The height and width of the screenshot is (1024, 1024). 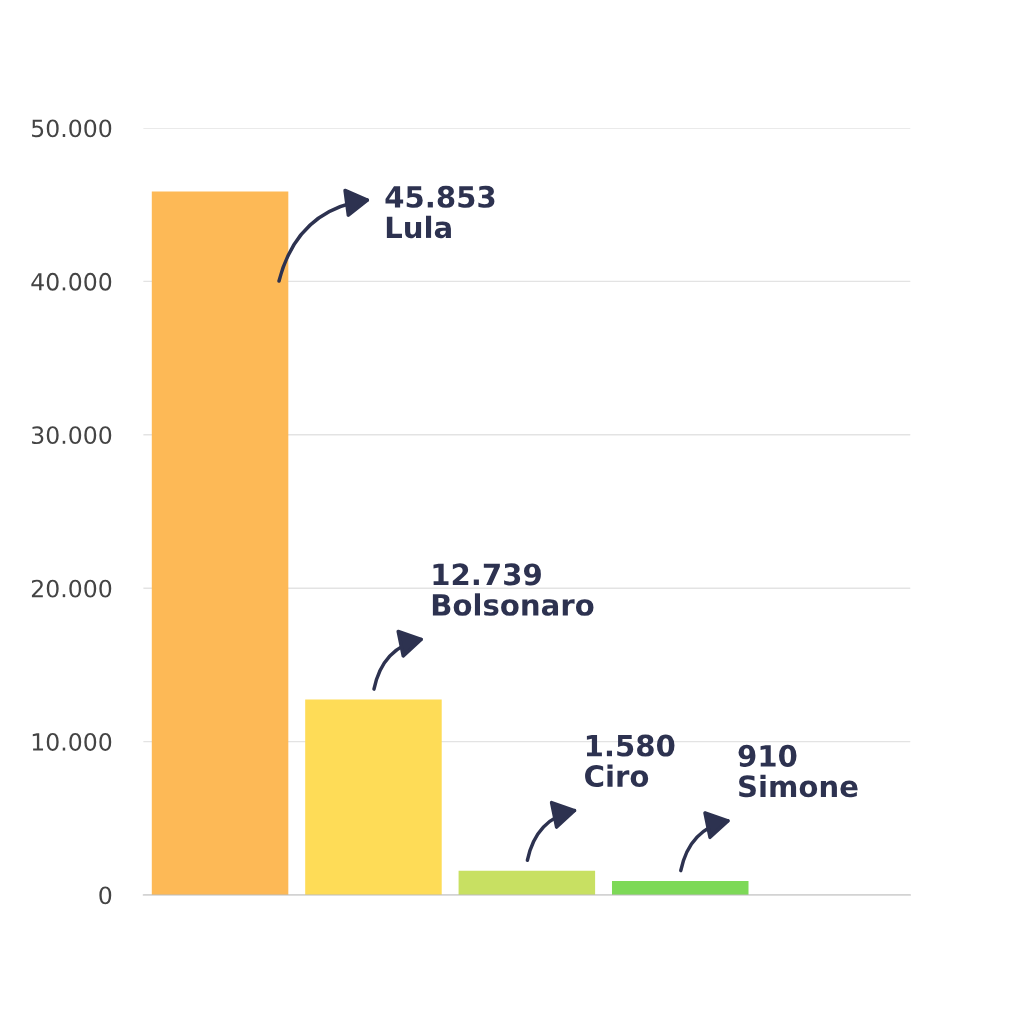 What do you see at coordinates (71, 588) in the screenshot?
I see `y-tick-label: 20.000` at bounding box center [71, 588].